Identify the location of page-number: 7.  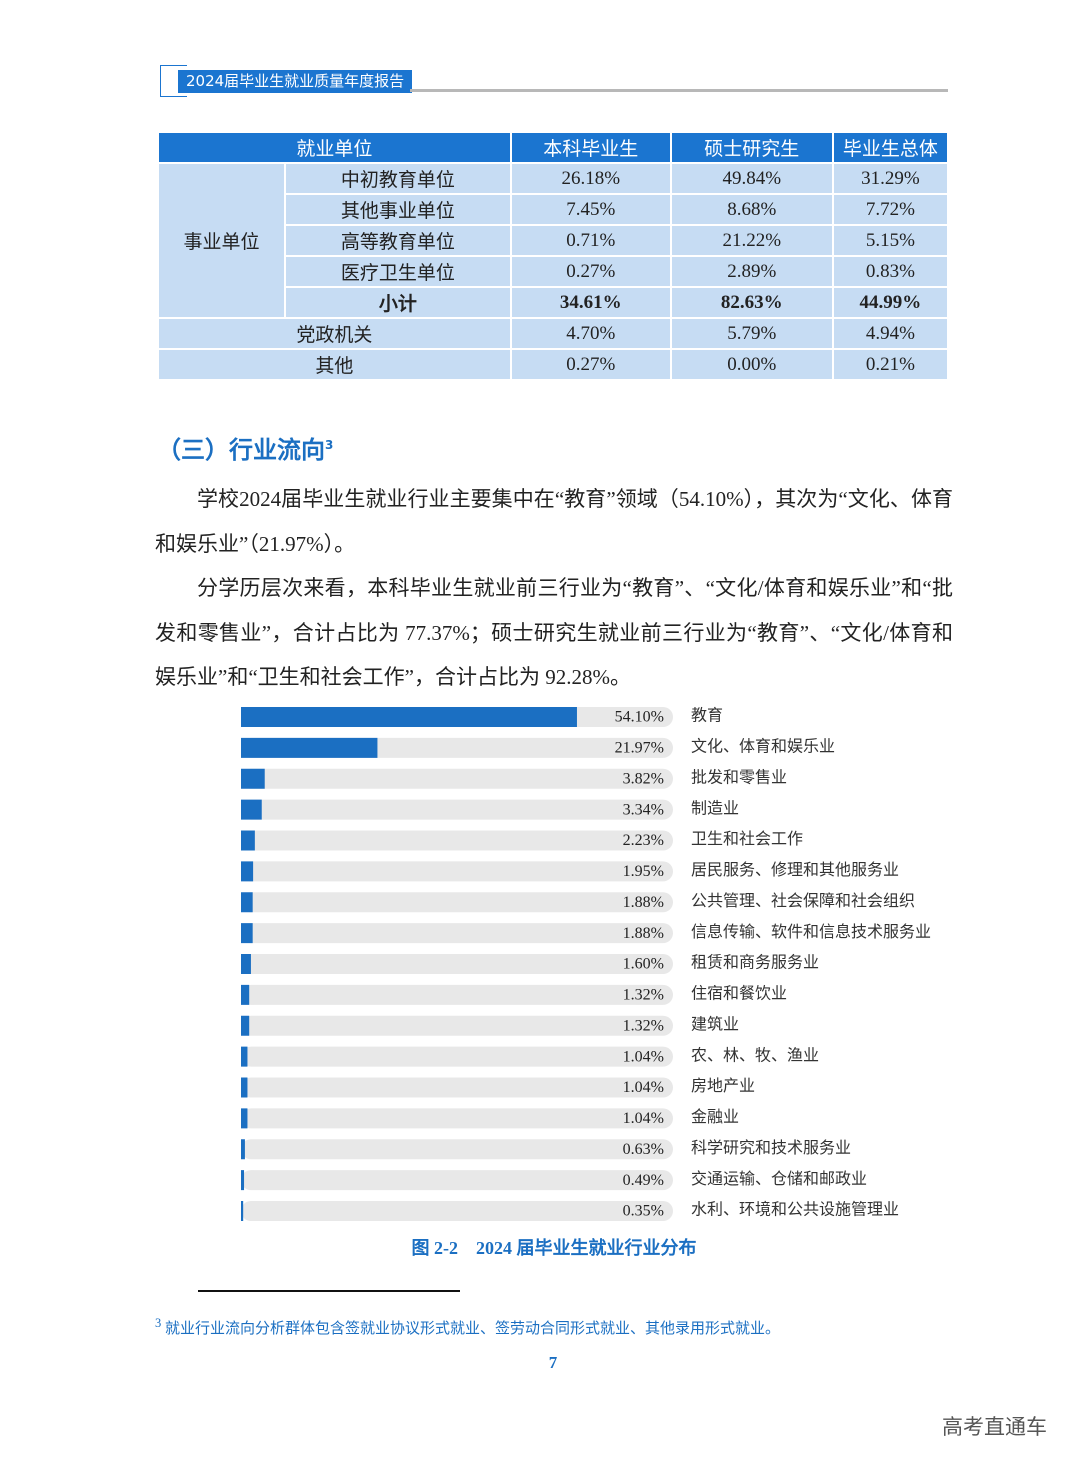
(553, 1362).